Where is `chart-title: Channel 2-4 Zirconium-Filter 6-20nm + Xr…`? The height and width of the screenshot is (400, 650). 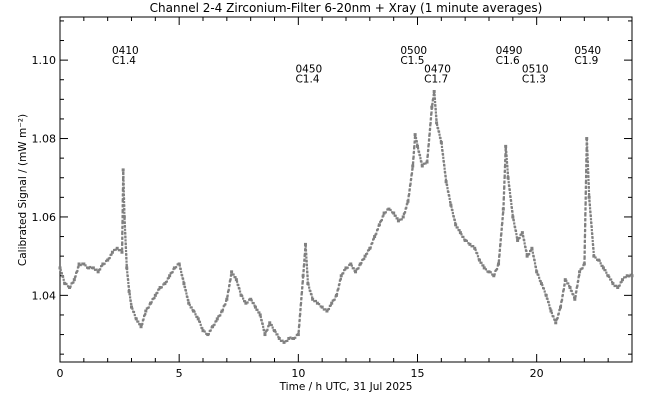 chart-title: Channel 2-4 Zirconium-Filter 6-20nm + Xr… is located at coordinates (346, 8).